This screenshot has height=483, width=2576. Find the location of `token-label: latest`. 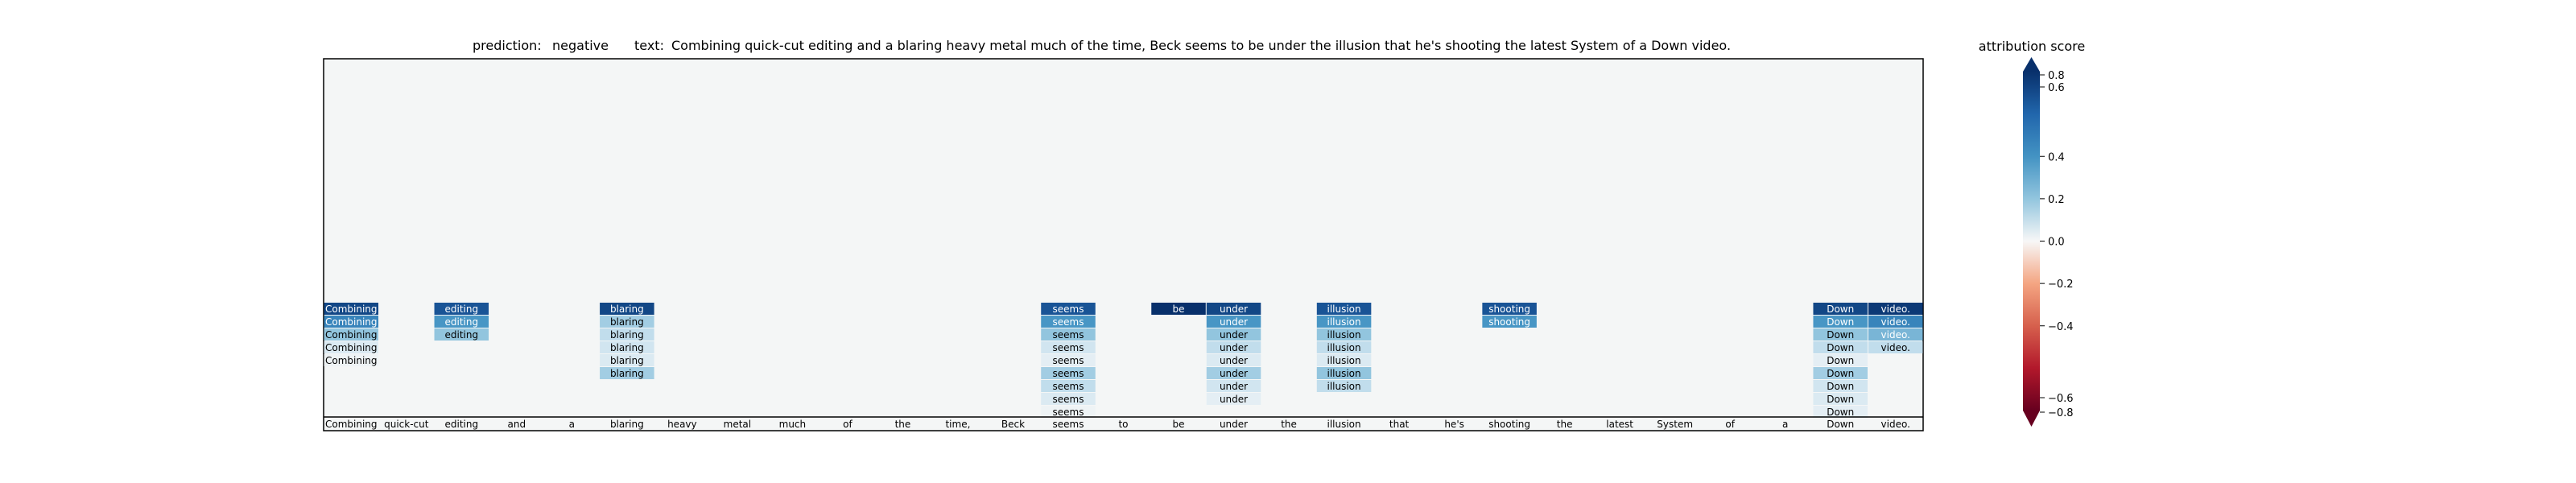

token-label: latest is located at coordinates (1619, 424).